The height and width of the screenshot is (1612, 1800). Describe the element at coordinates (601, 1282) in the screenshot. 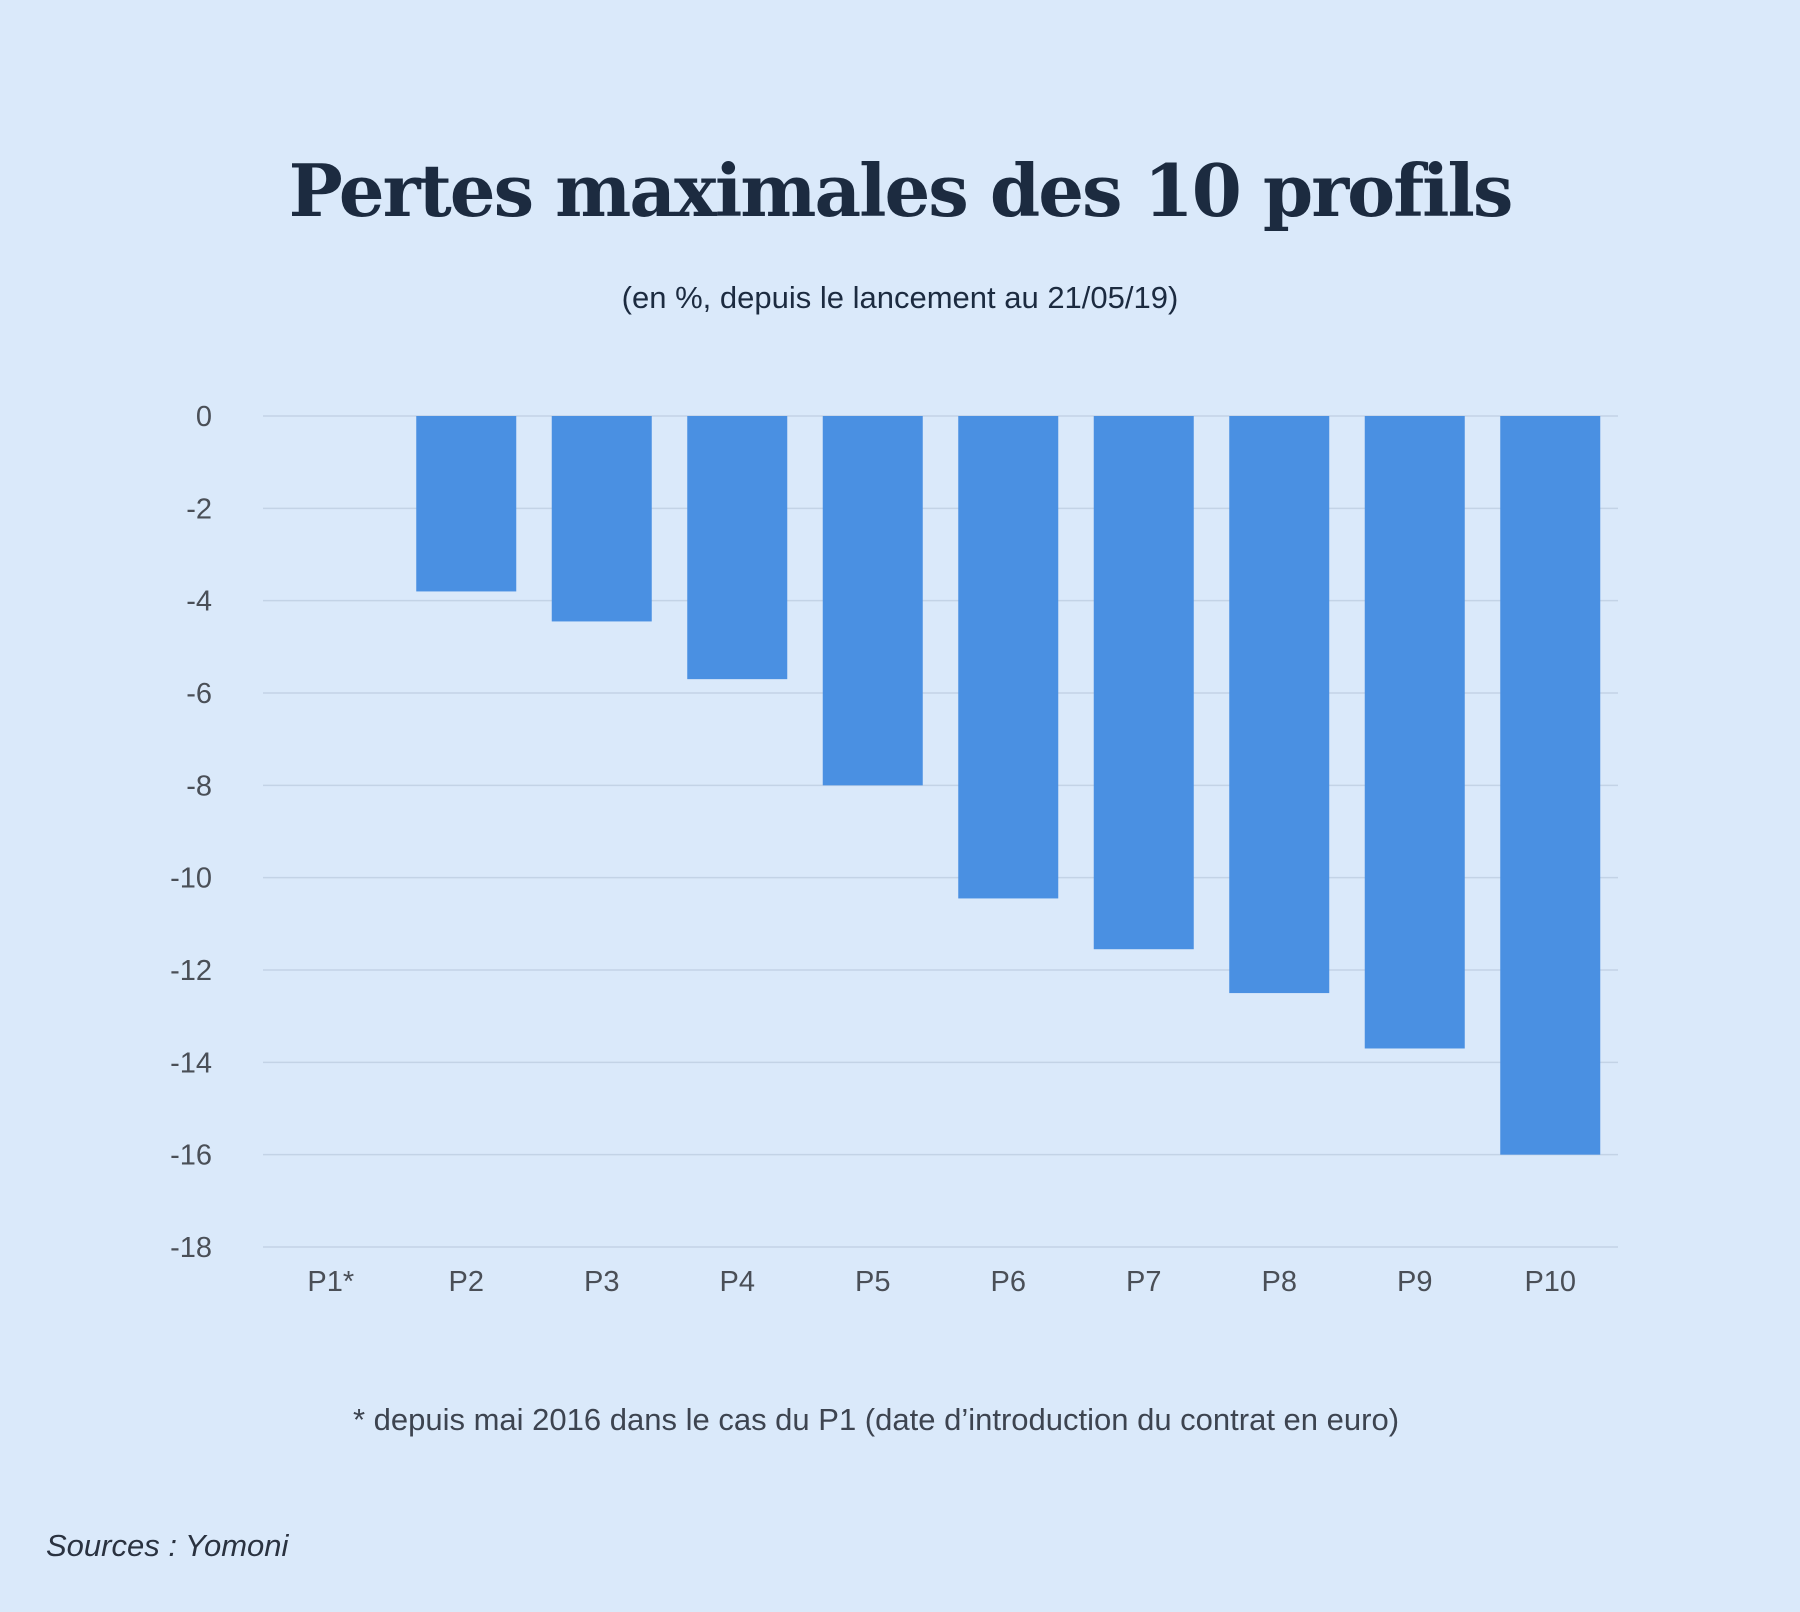

I see `x-tick-label: P3` at that location.